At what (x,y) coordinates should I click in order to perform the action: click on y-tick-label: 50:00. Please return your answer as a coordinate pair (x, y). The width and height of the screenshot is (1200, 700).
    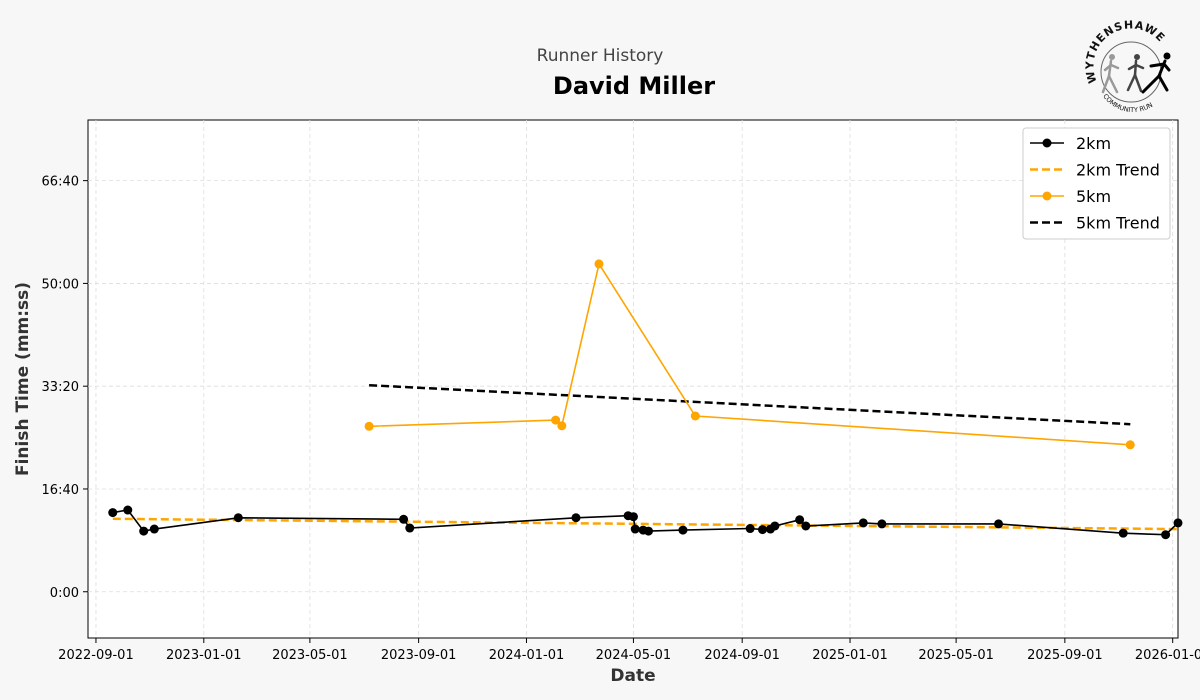
    Looking at the image, I should click on (60, 284).